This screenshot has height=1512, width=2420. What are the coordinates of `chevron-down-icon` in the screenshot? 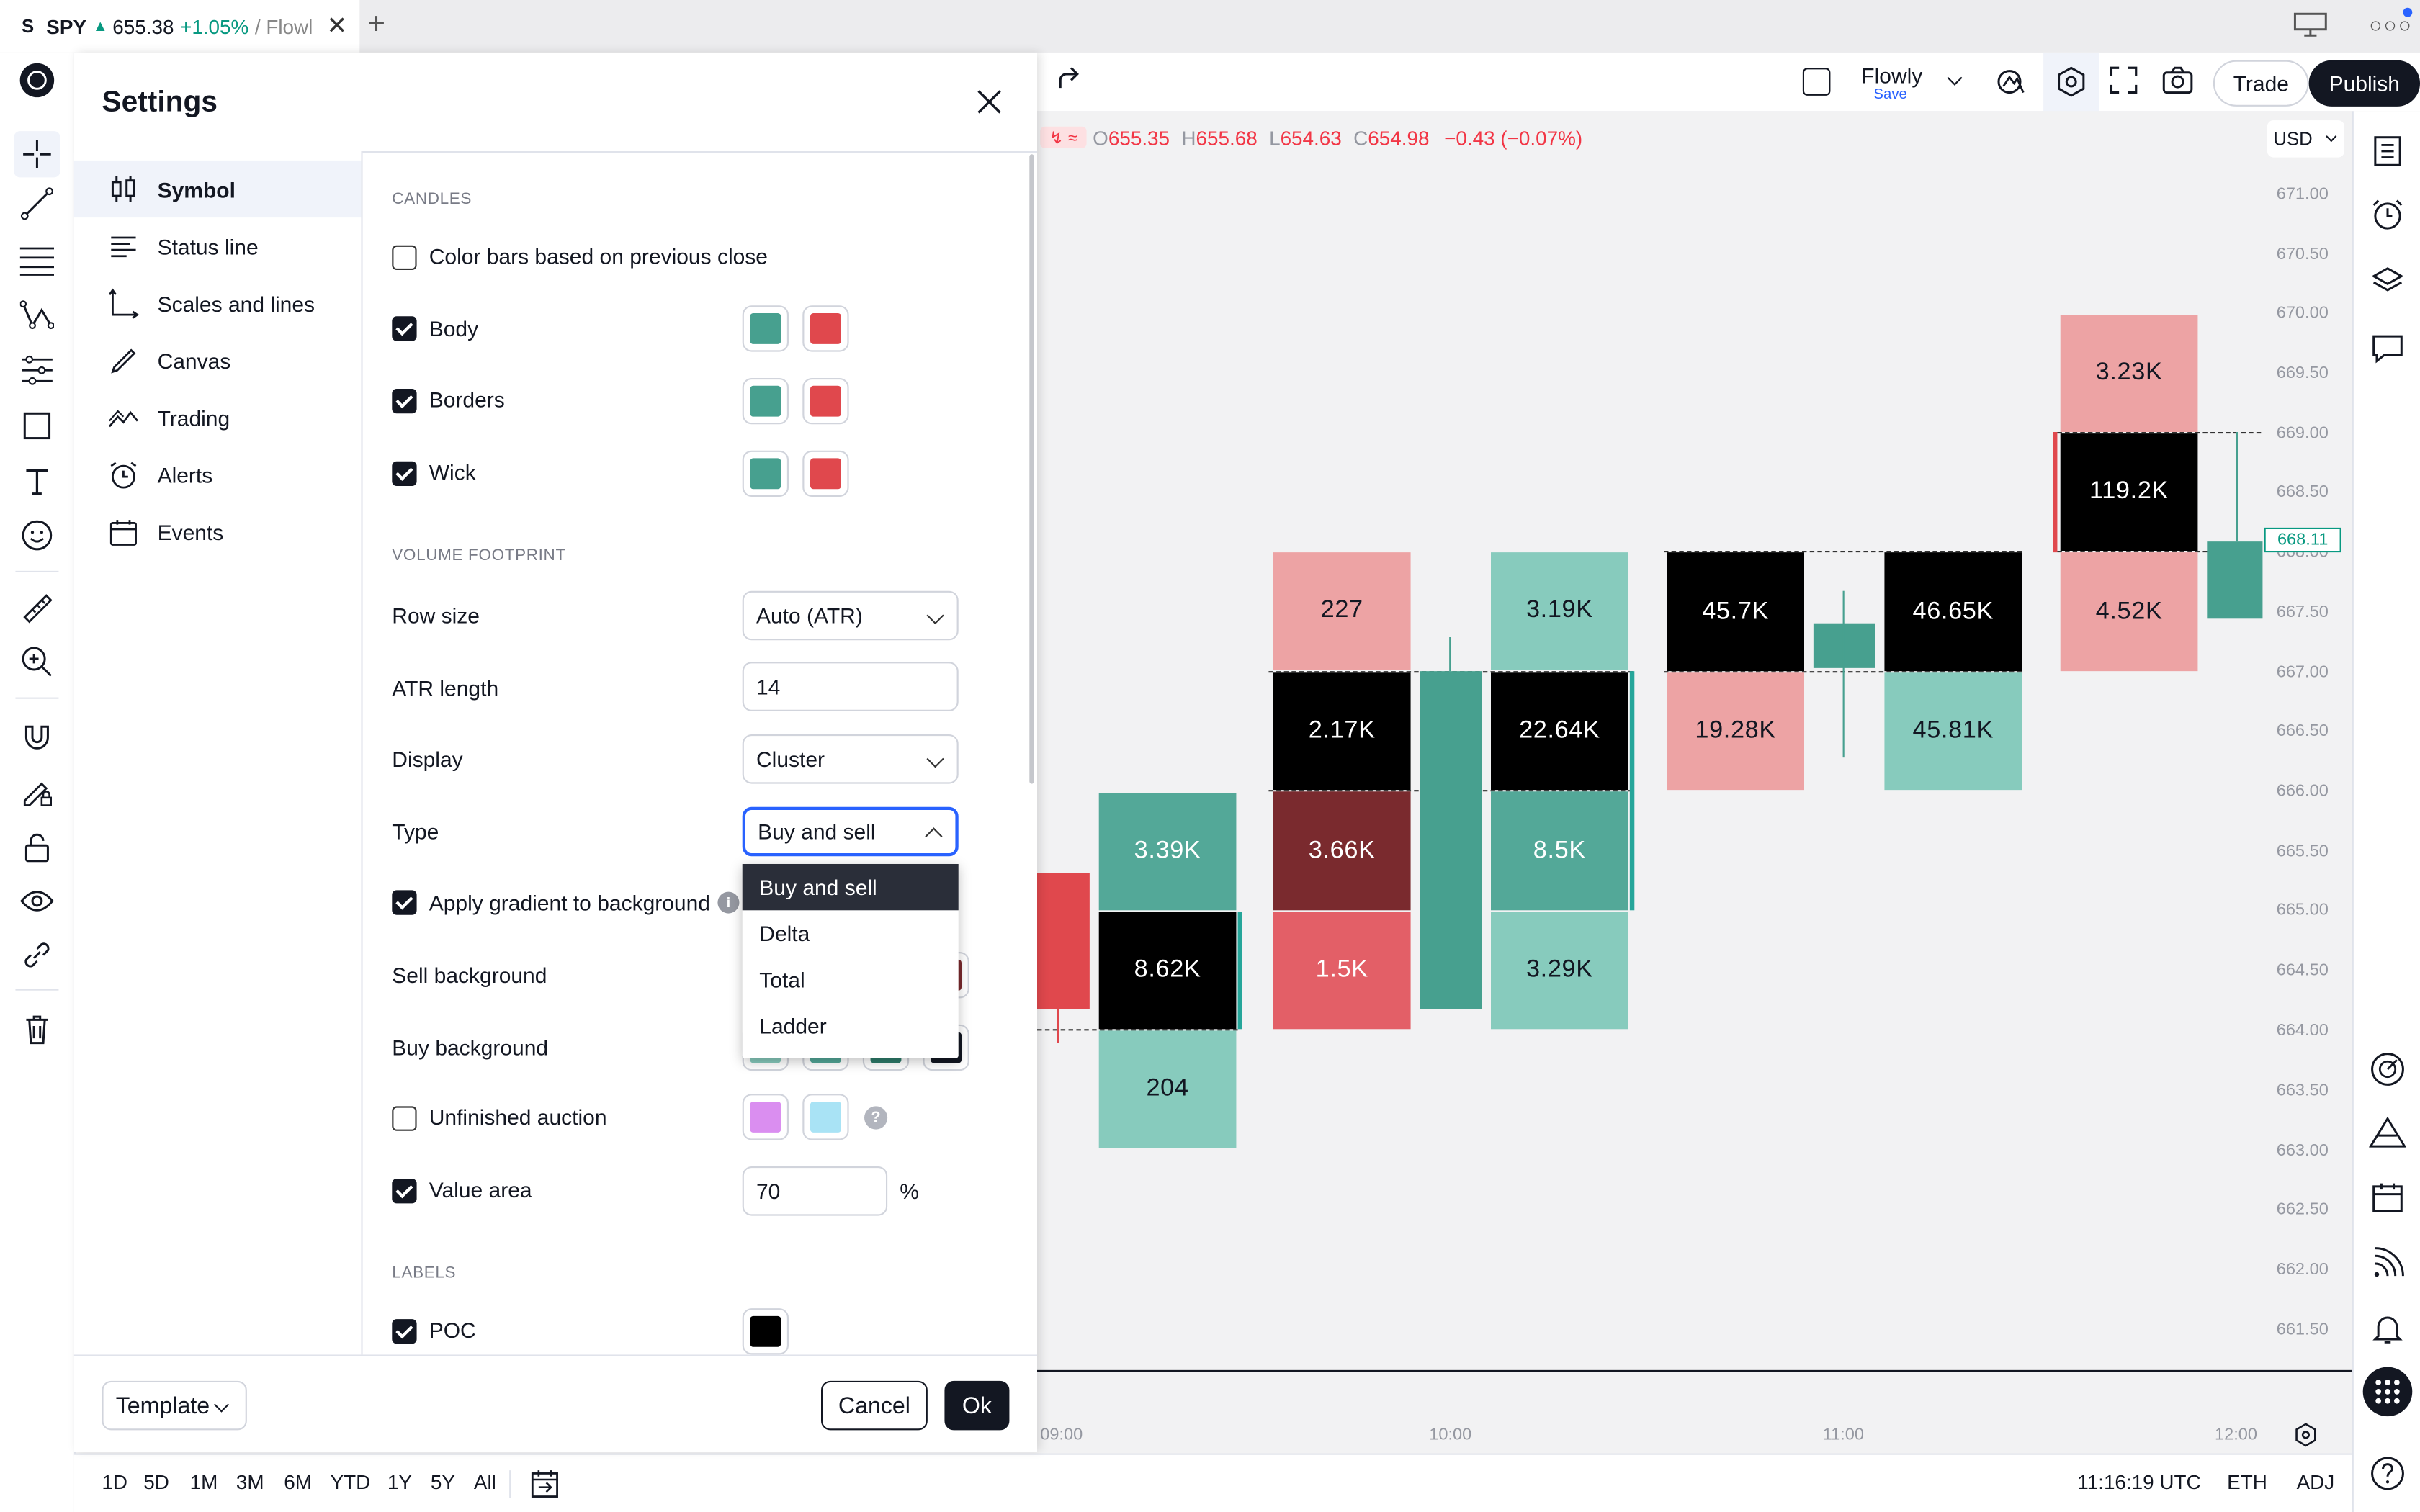 It's located at (1955, 78).